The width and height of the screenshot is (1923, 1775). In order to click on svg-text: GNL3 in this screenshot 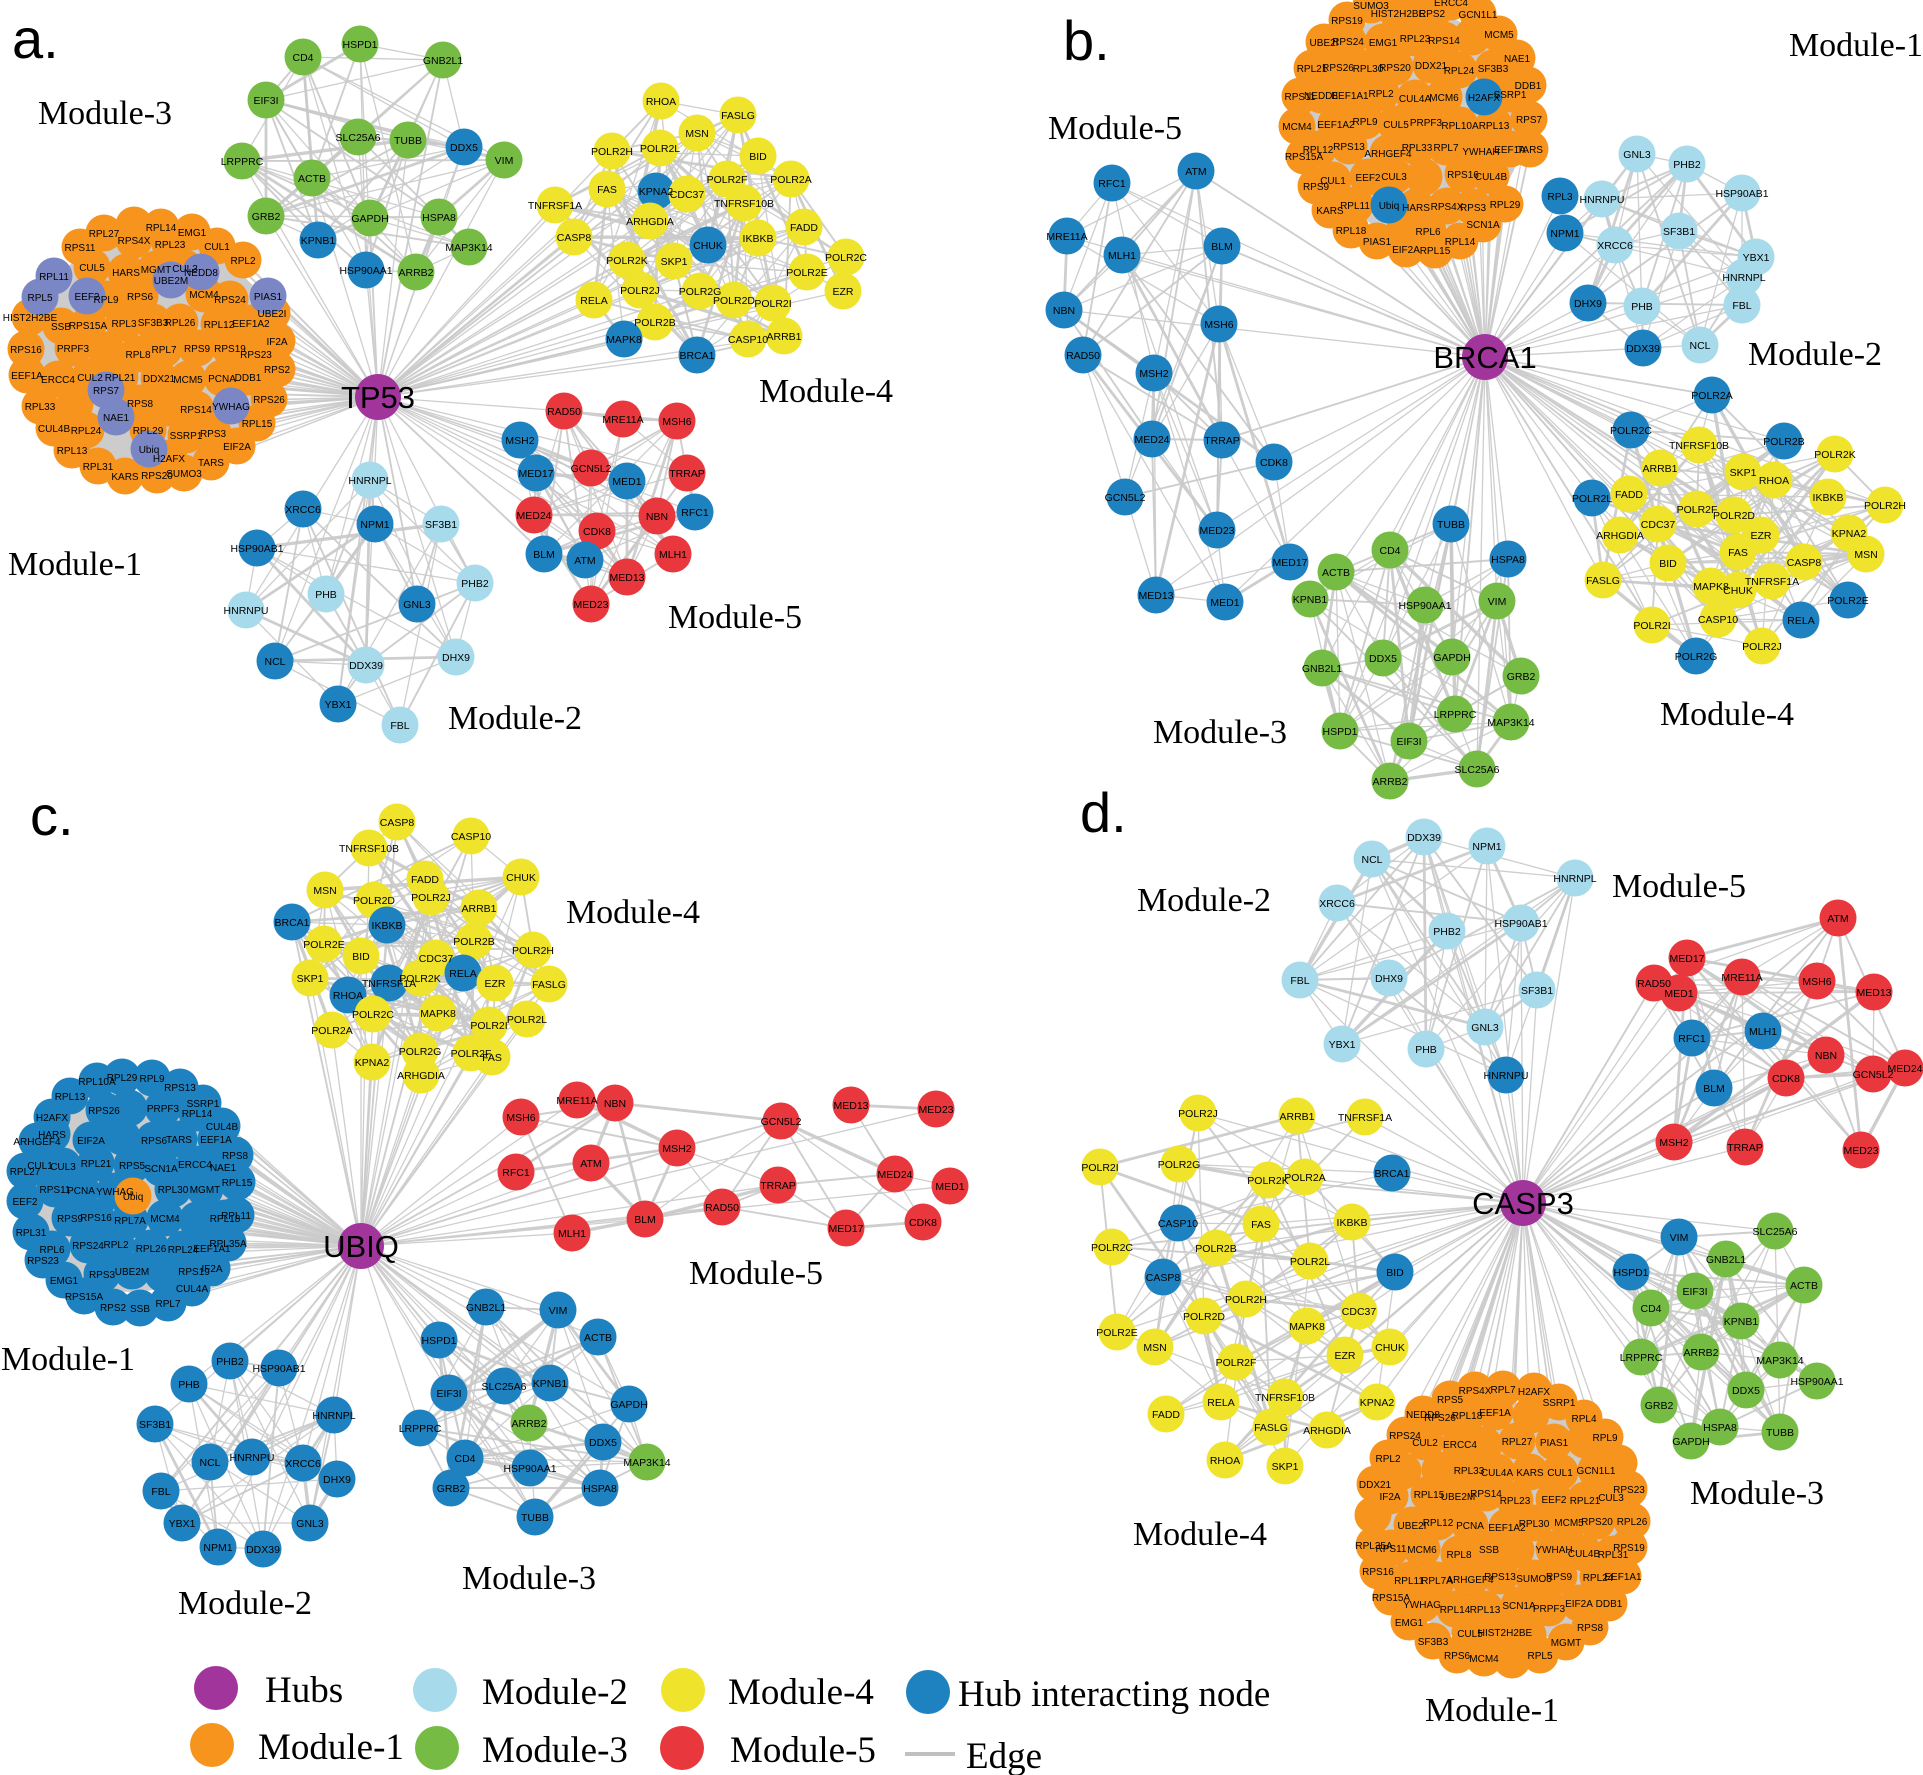, I will do `click(310, 1524)`.